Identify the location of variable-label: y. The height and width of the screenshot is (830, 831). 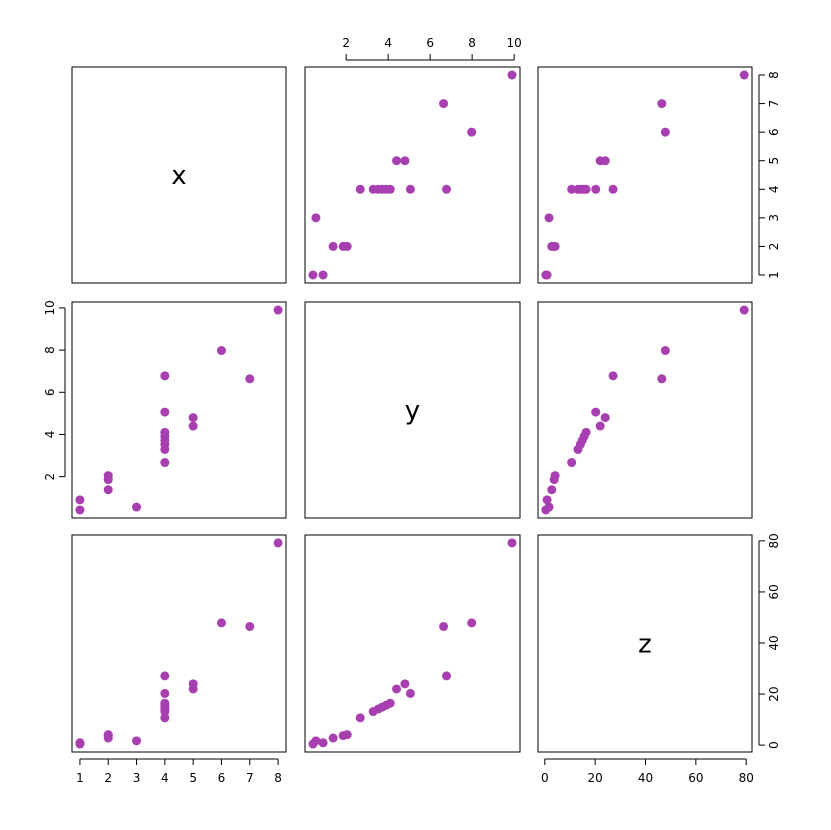
(412, 411).